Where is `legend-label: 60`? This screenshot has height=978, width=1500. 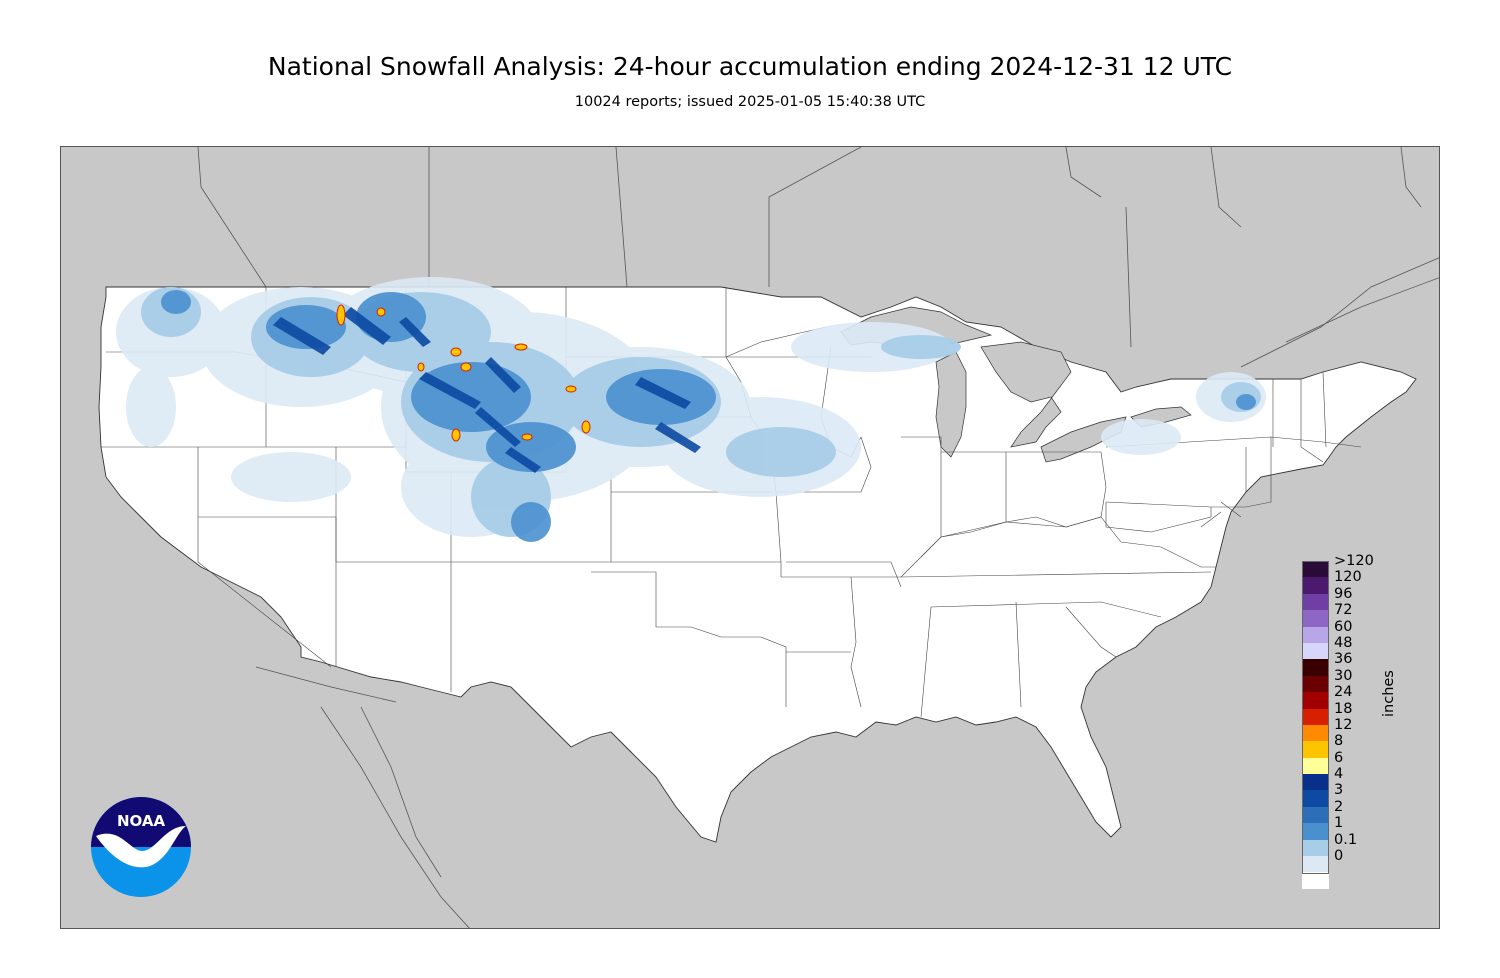
legend-label: 60 is located at coordinates (1343, 626).